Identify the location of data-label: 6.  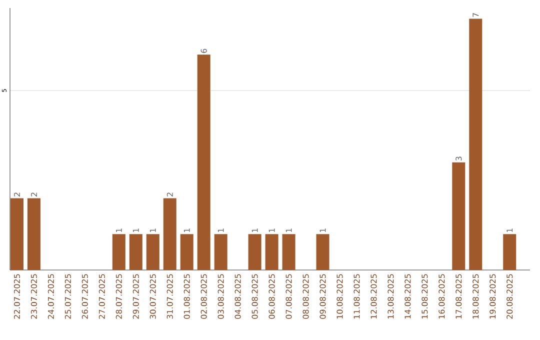
(203, 50).